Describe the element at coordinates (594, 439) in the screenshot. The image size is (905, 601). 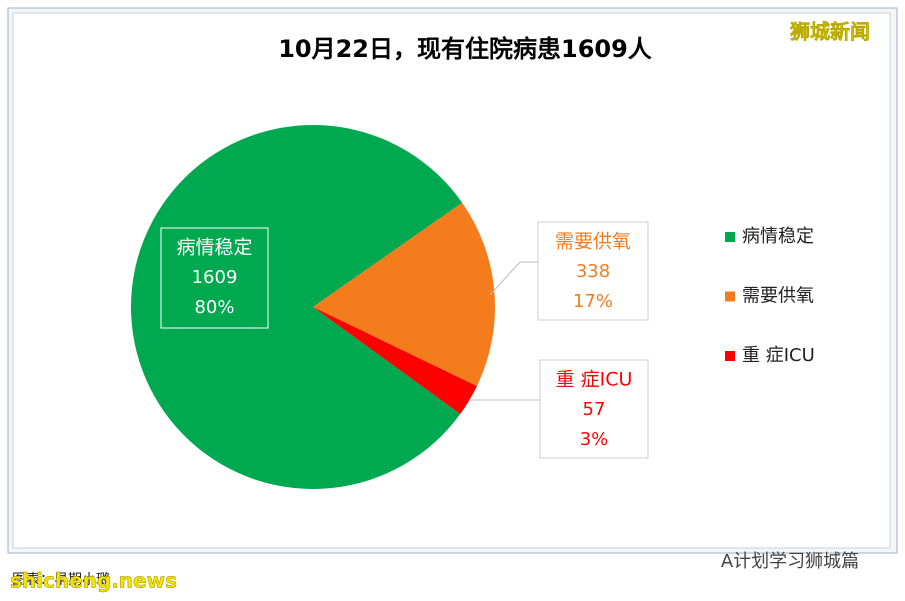
I see `data-label-percent: 3%` at that location.